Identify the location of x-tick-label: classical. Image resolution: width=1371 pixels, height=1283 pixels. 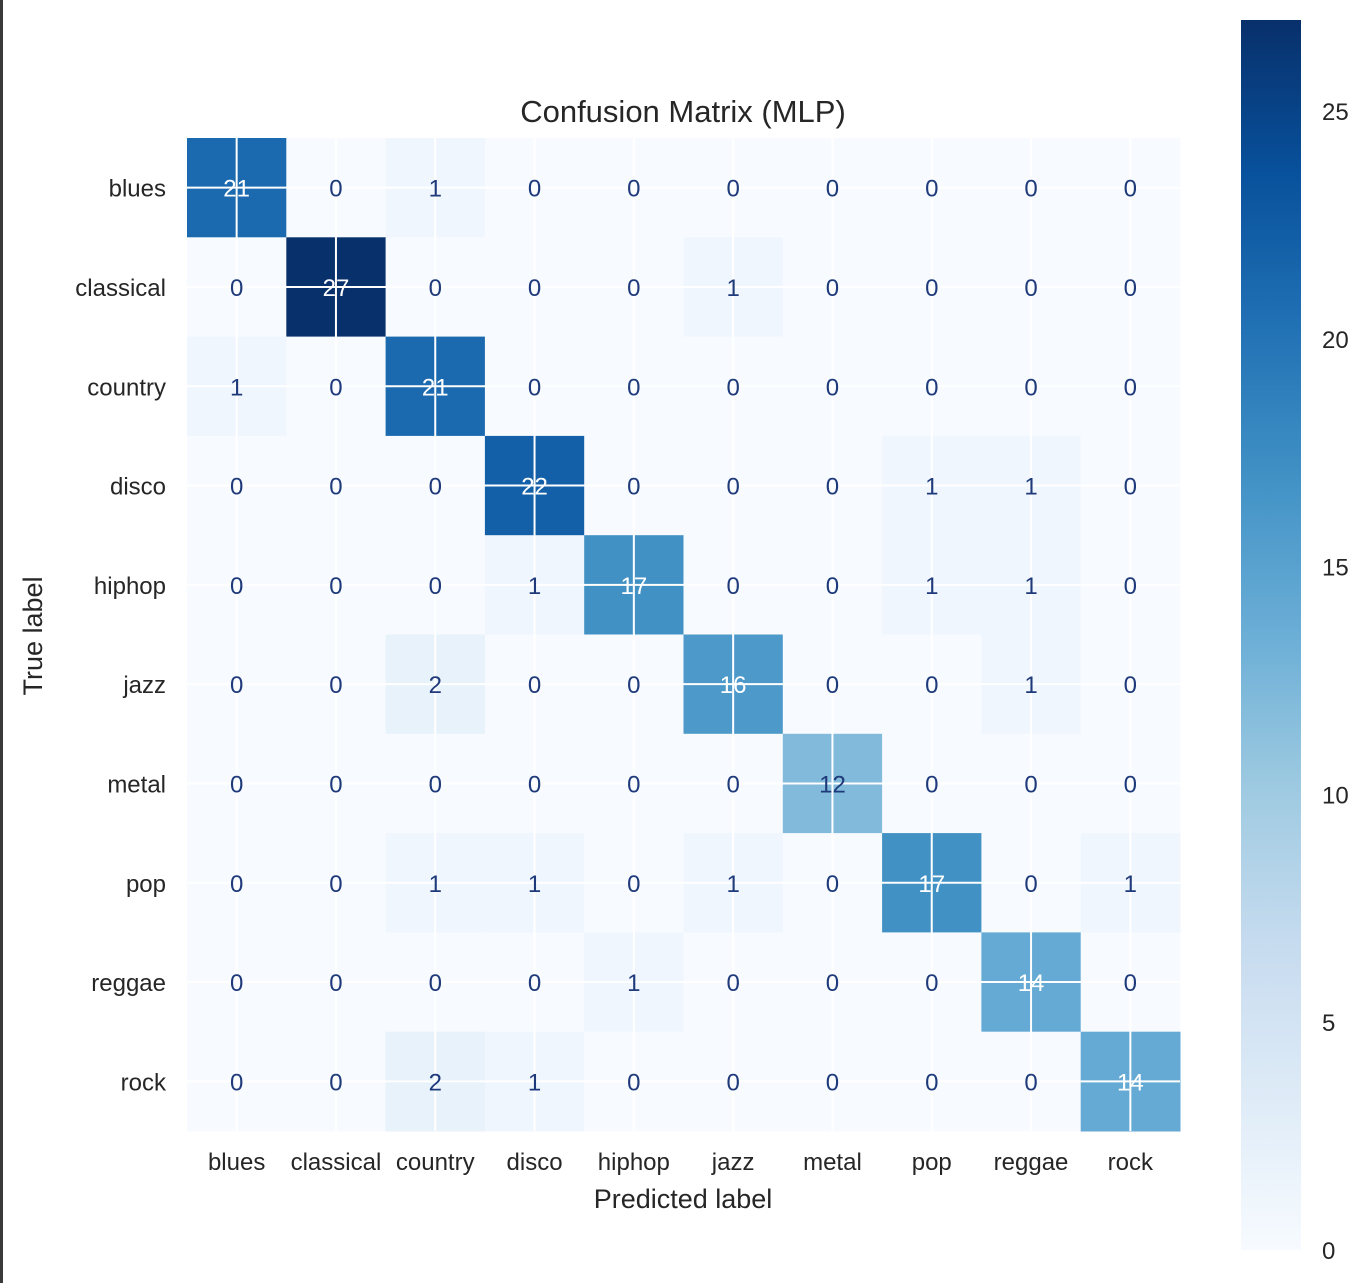
(336, 1162).